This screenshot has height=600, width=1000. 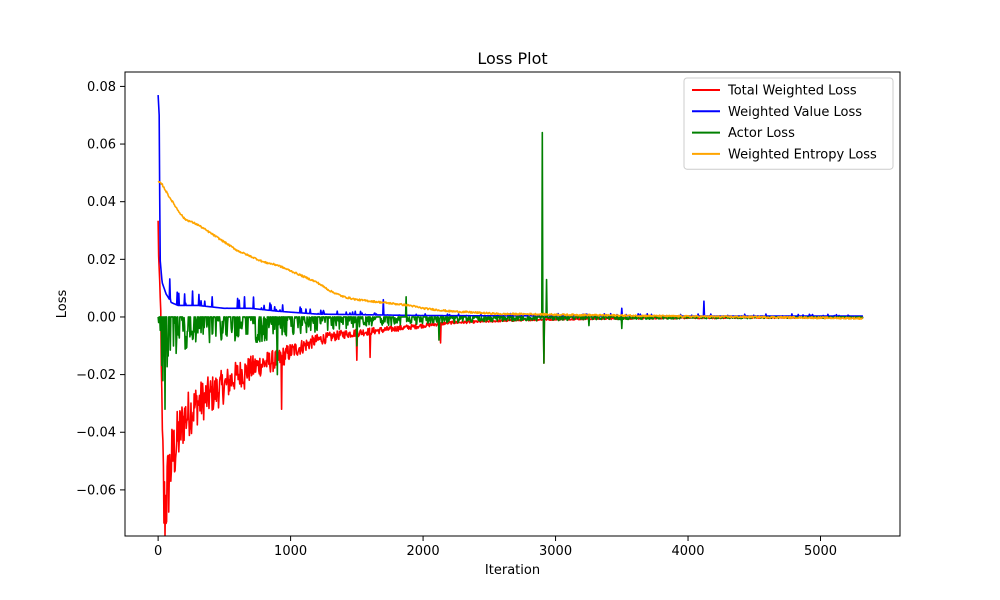 What do you see at coordinates (802, 154) in the screenshot?
I see `legend-label: Weighted Entropy Loss` at bounding box center [802, 154].